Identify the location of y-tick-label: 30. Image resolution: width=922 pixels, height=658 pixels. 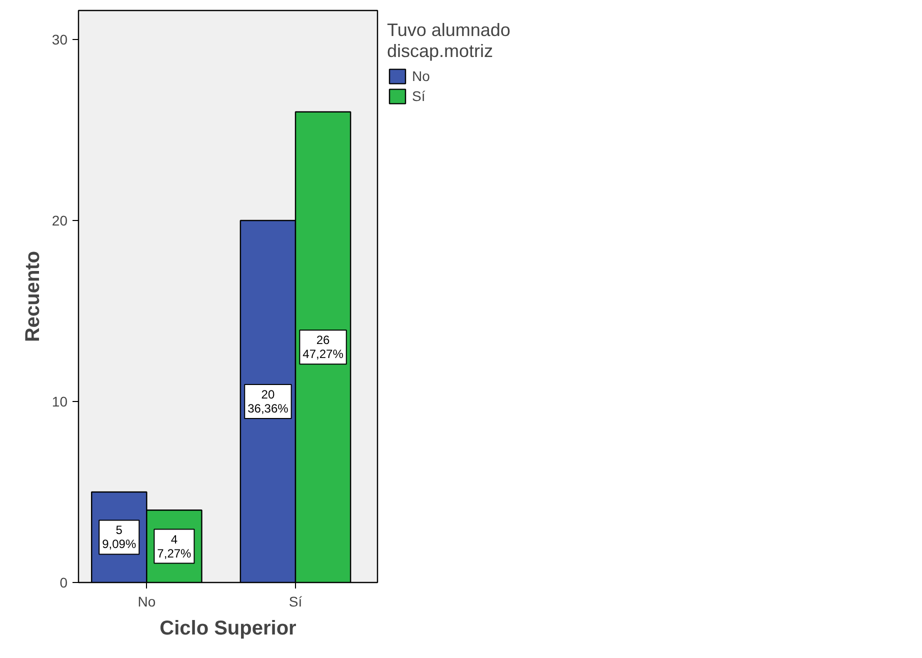
(60, 39).